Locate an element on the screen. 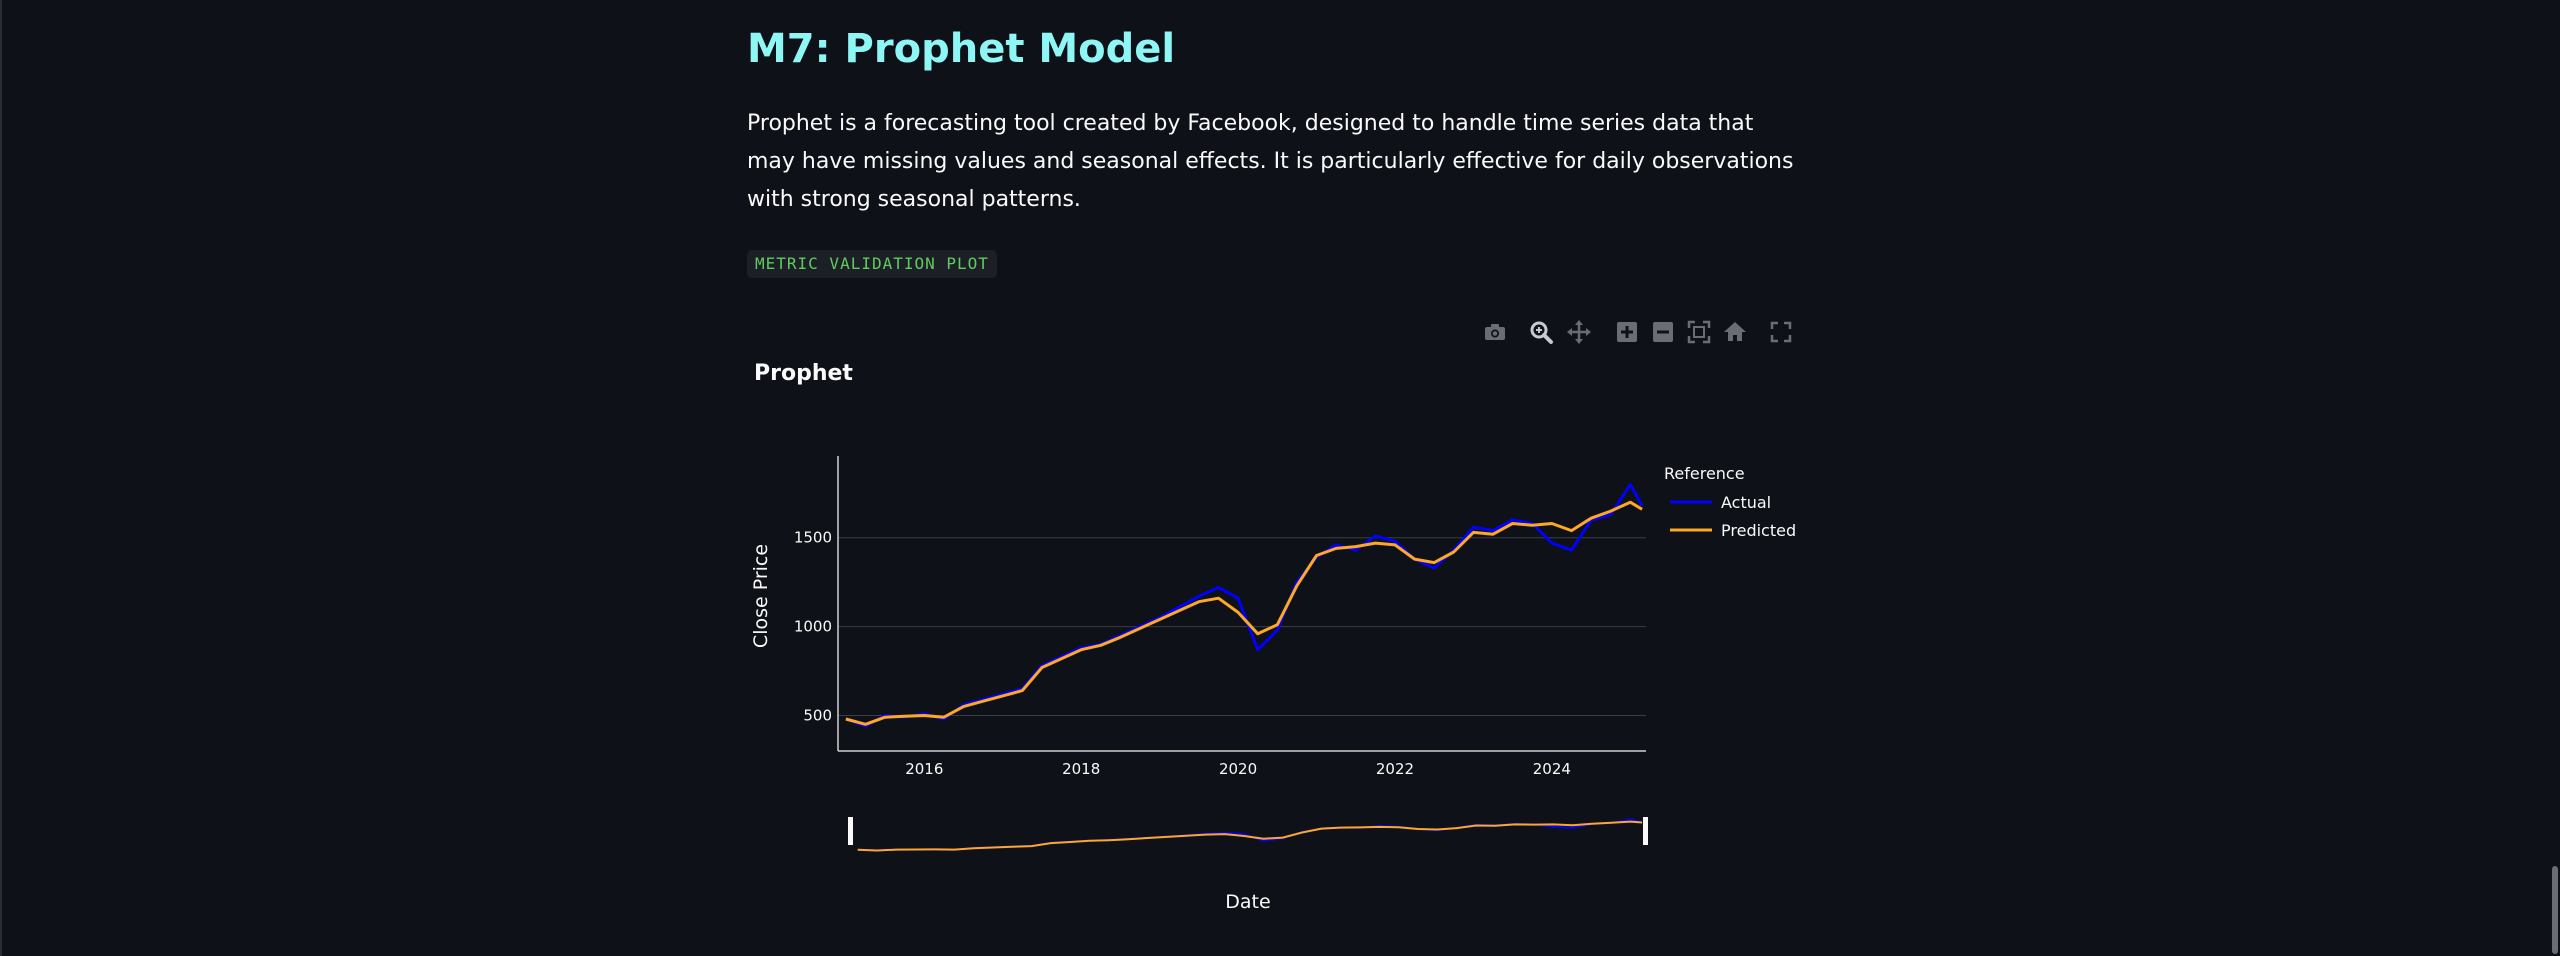 Image resolution: width=2560 pixels, height=956 pixels. range-slider-handle-right is located at coordinates (1645, 831).